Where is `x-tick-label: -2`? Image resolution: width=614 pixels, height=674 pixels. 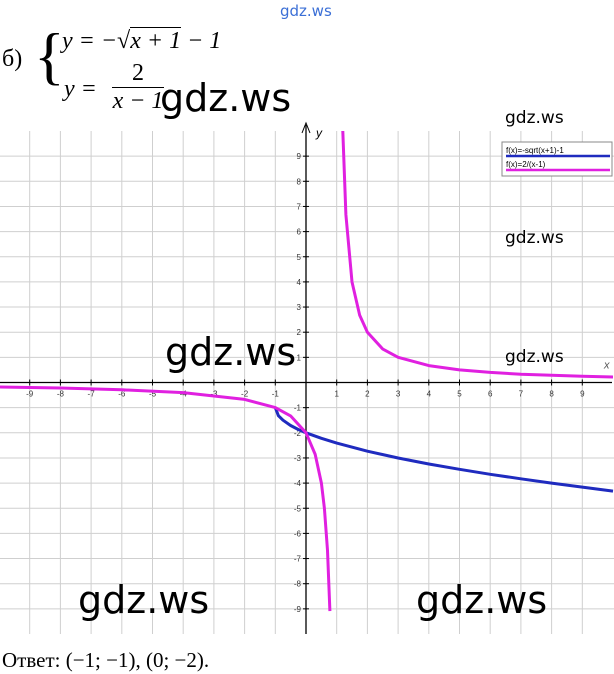
x-tick-label: -2 is located at coordinates (245, 394).